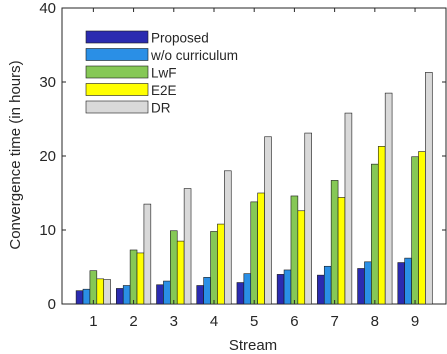 This screenshot has height=354, width=447. Describe the element at coordinates (117, 89) in the screenshot. I see `legend-swatch-e2e` at that location.